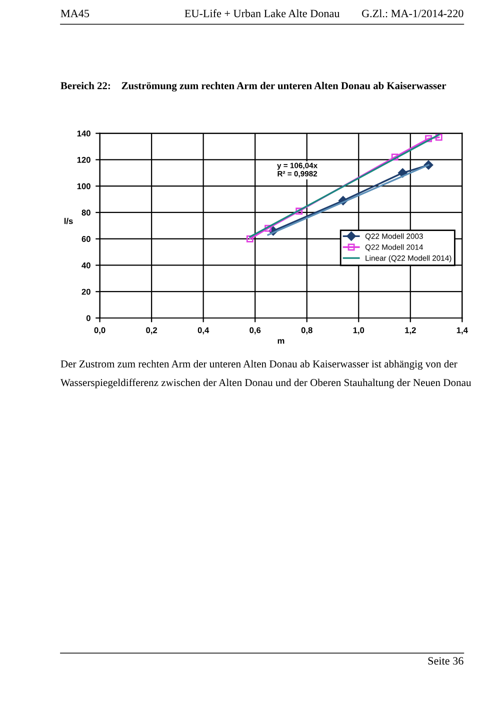 The height and width of the screenshot is (713, 504). I want to click on text: MA45, so click(75, 14).